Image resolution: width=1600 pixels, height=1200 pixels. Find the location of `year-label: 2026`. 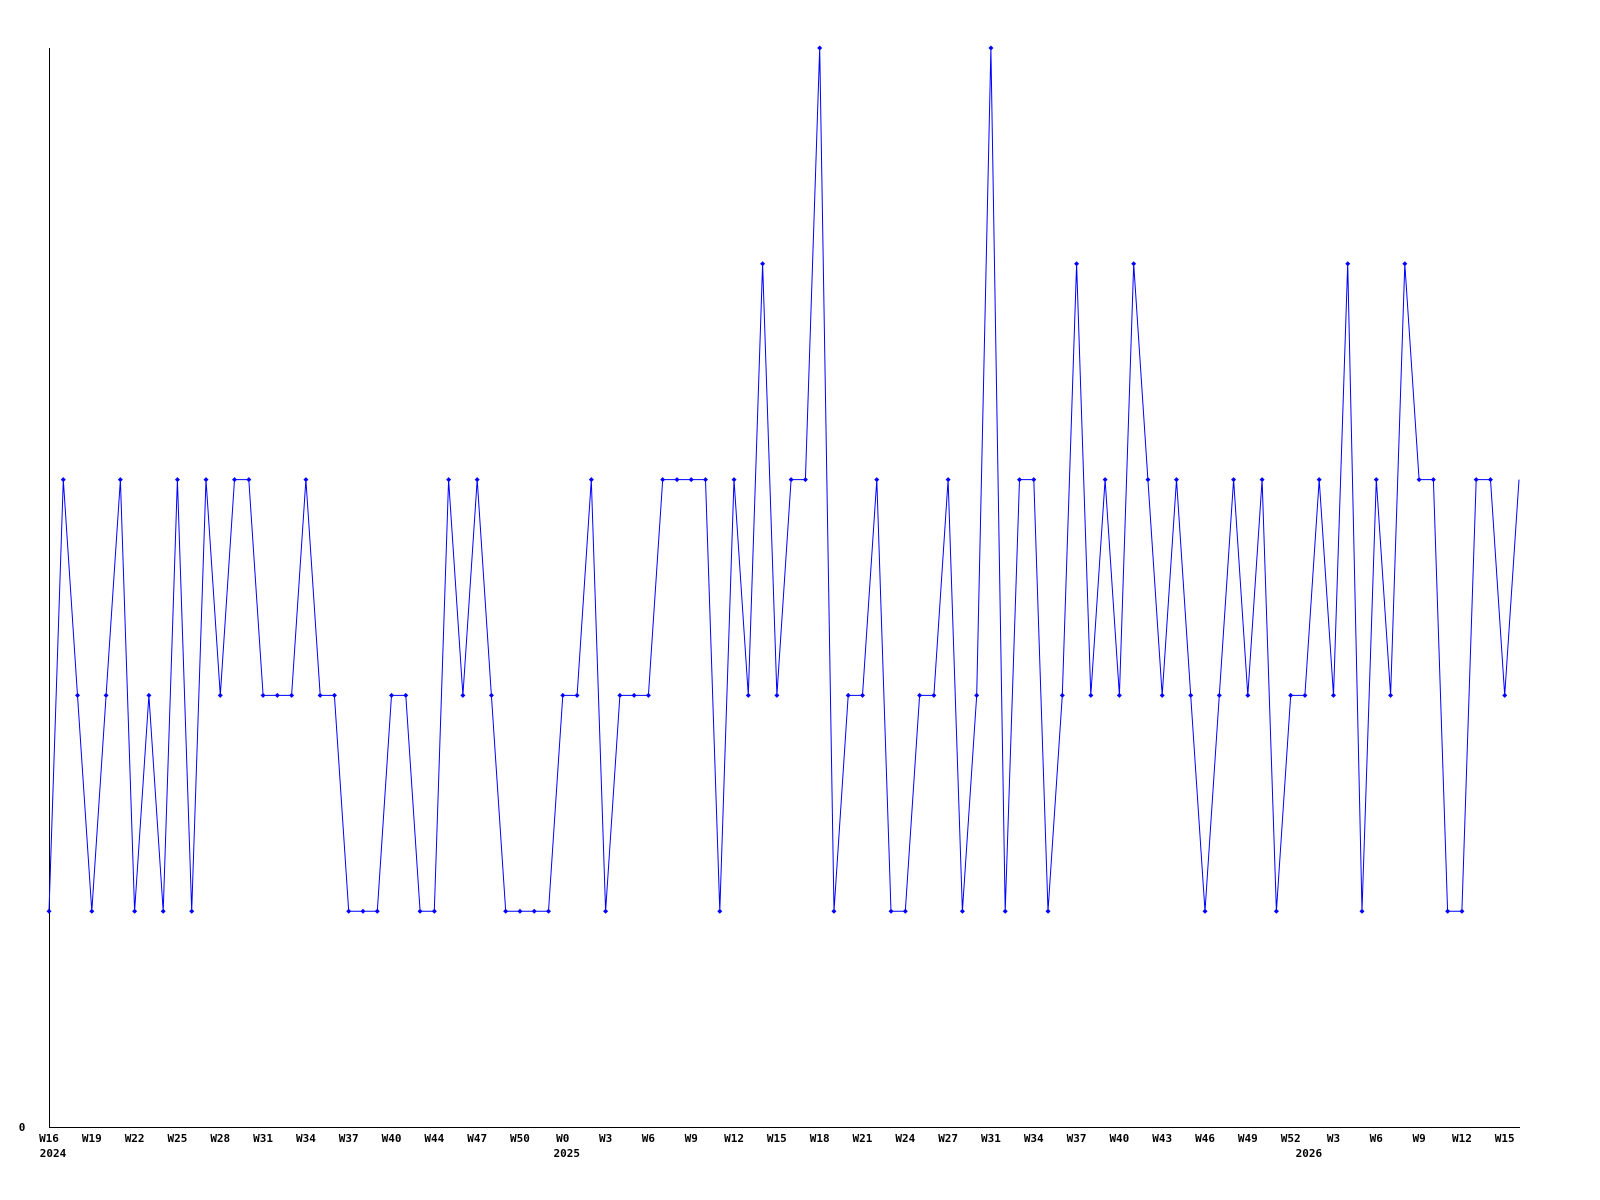

year-label: 2026 is located at coordinates (1309, 1153).